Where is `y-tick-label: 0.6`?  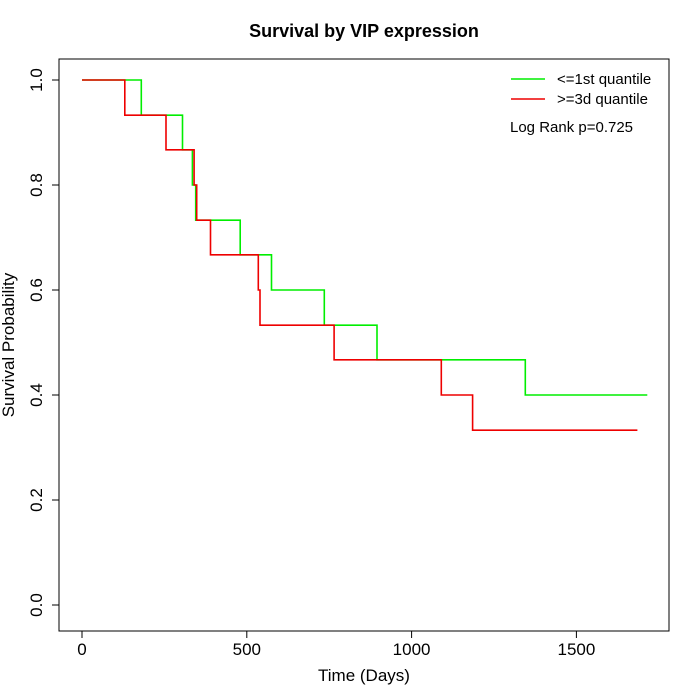 y-tick-label: 0.6 is located at coordinates (36, 290).